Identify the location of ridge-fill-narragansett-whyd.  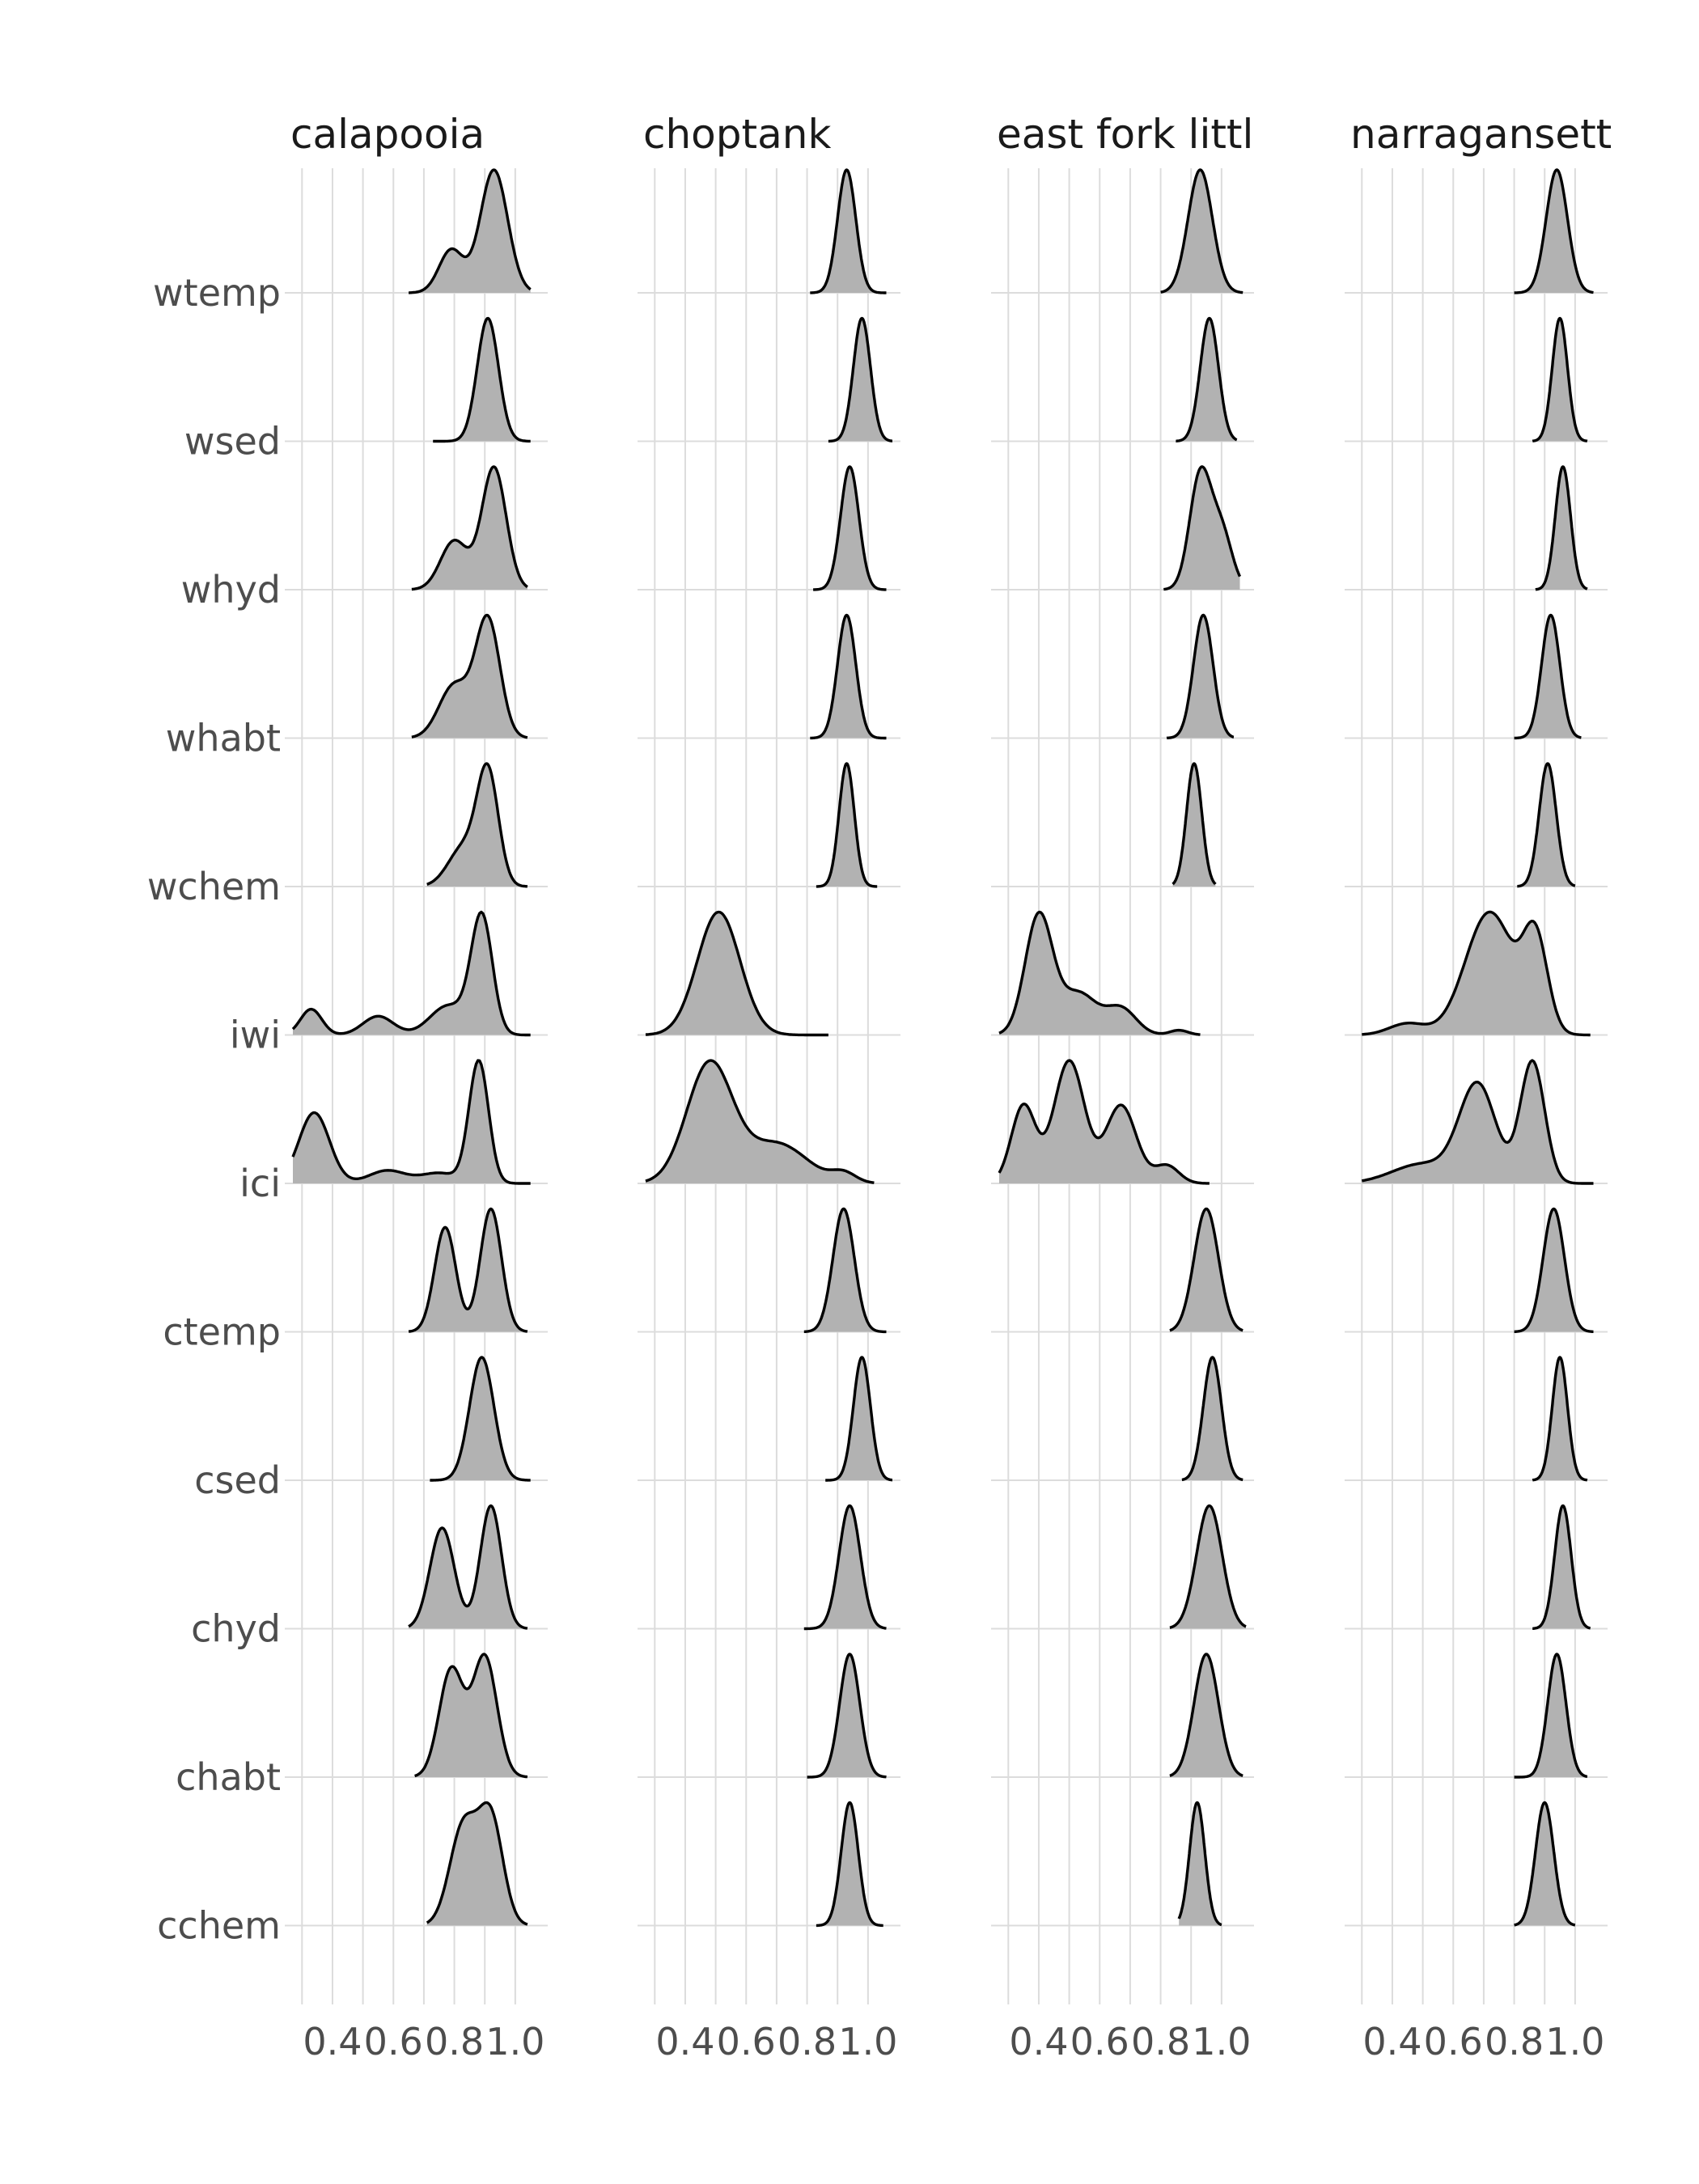
(1561, 528).